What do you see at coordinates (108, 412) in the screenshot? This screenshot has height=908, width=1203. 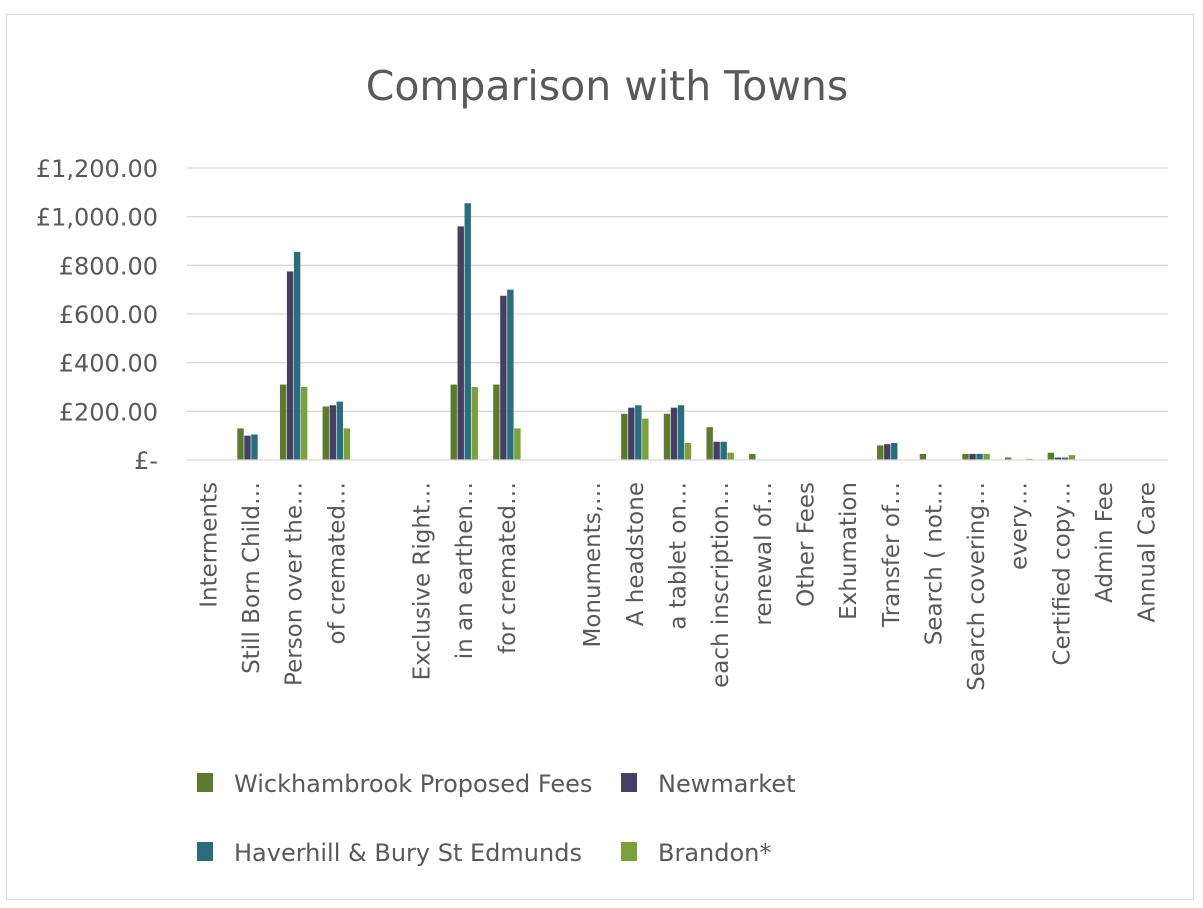 I see `y-tick-label: £200.00` at bounding box center [108, 412].